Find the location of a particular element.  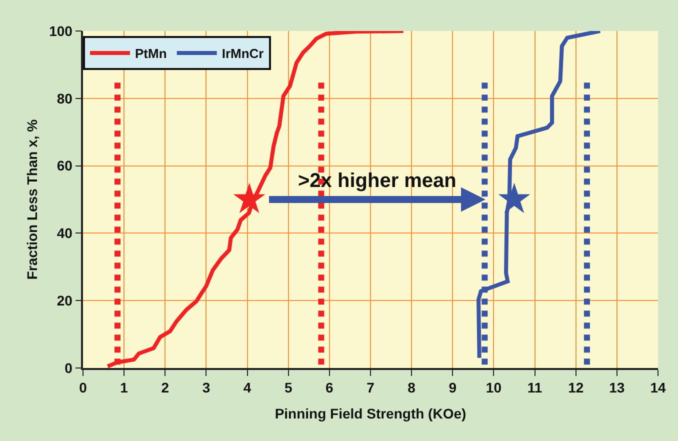

y-tick-label: 20 is located at coordinates (64, 300).